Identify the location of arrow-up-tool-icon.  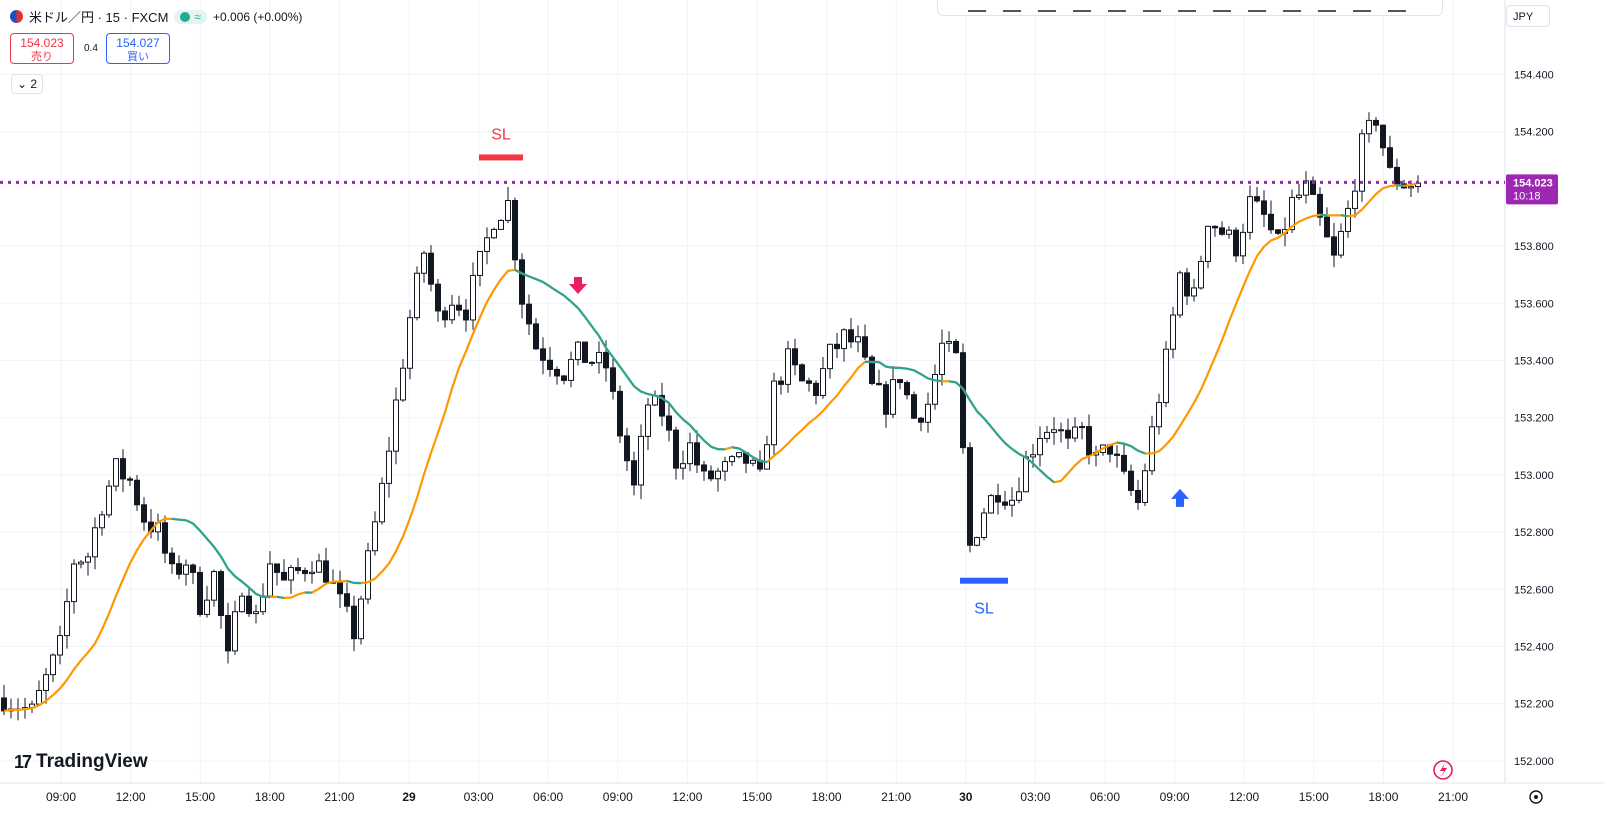
(1327, 6).